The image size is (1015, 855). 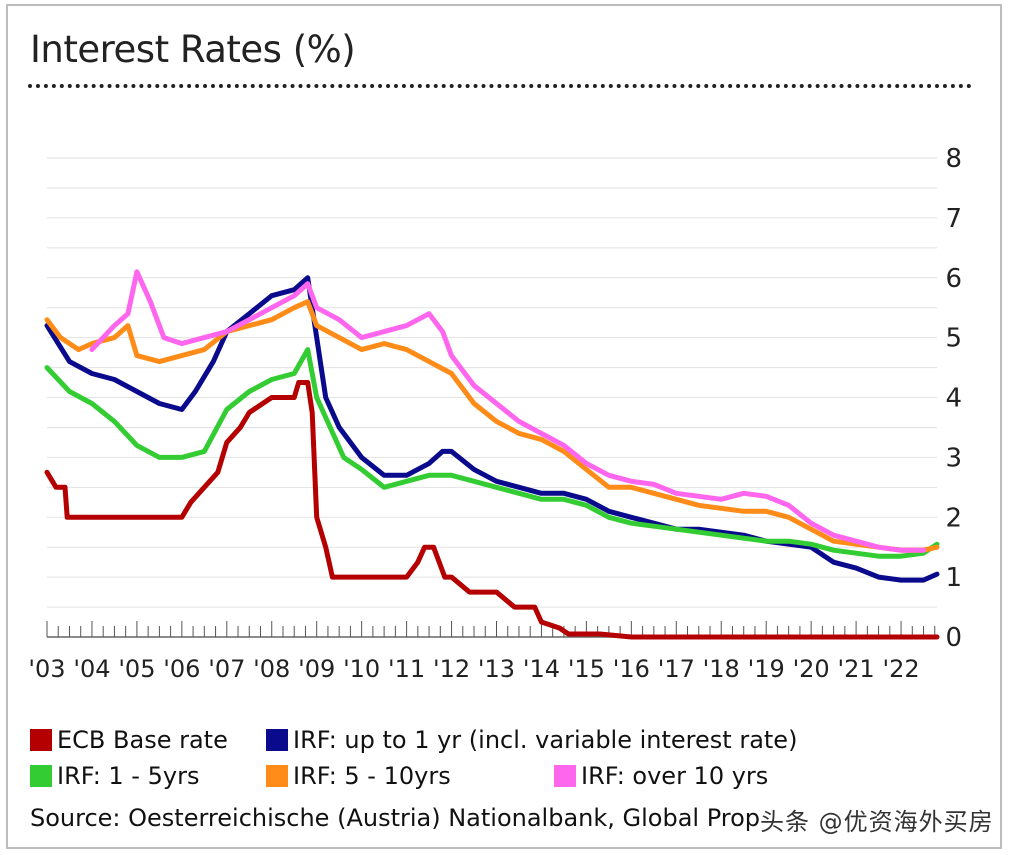 I want to click on x-tick-label: '18, so click(x=721, y=669).